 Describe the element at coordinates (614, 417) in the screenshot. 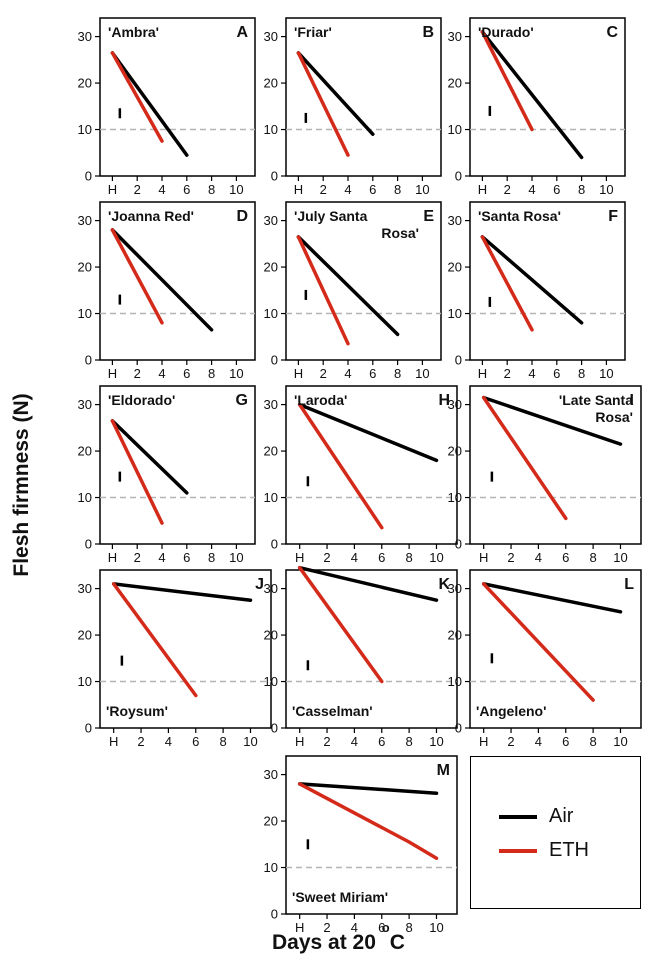

I see `panel-title: Rosa'` at that location.